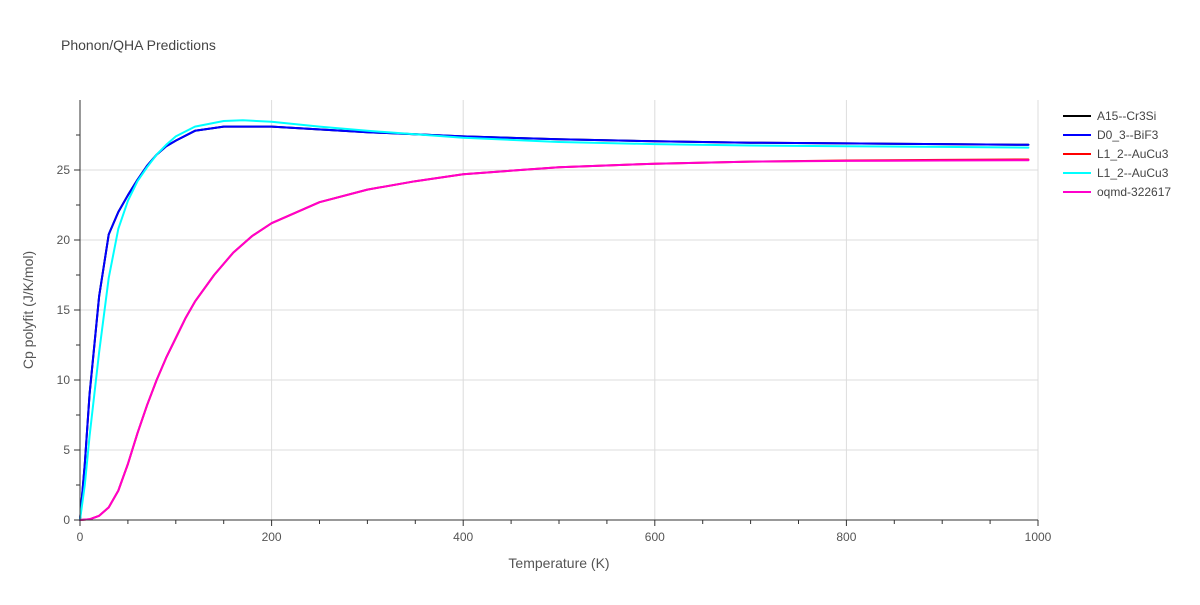 The image size is (1200, 605). Describe the element at coordinates (28, 310) in the screenshot. I see `y-axis-title: Cp polyfit (J/K/mol)` at that location.